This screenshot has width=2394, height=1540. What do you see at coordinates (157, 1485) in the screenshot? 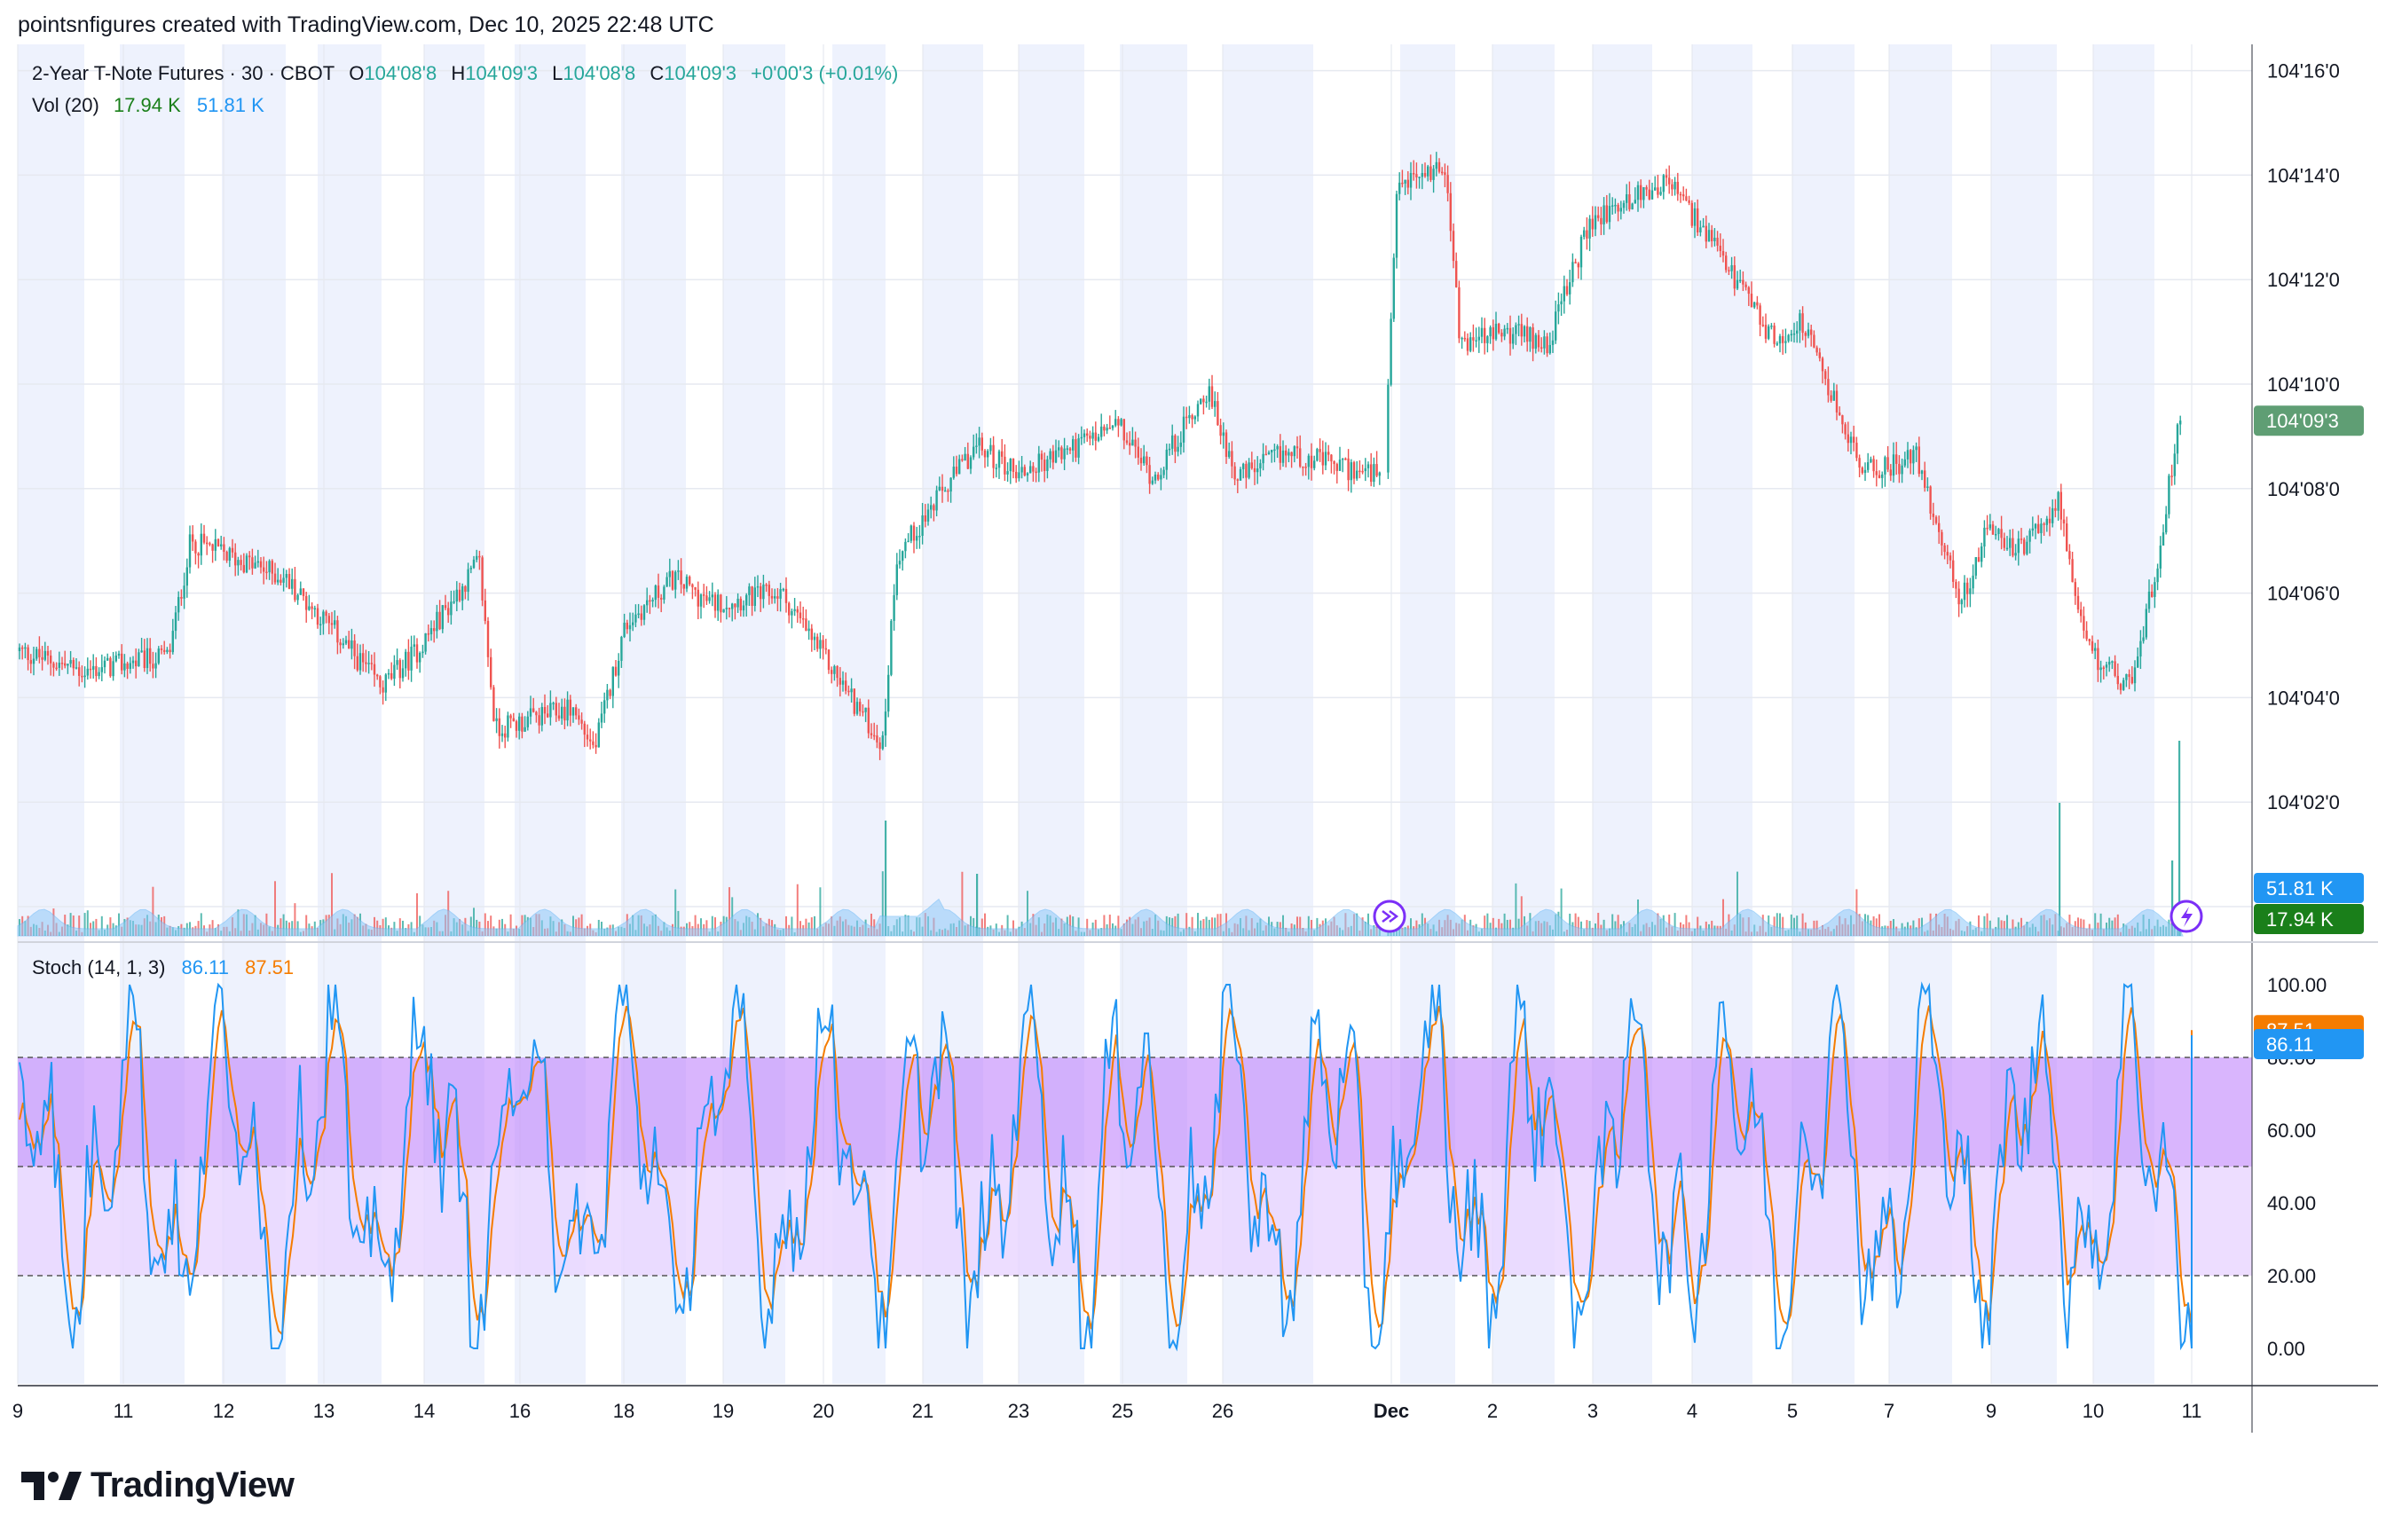
I see `tradingview-logo: TradingView` at bounding box center [157, 1485].